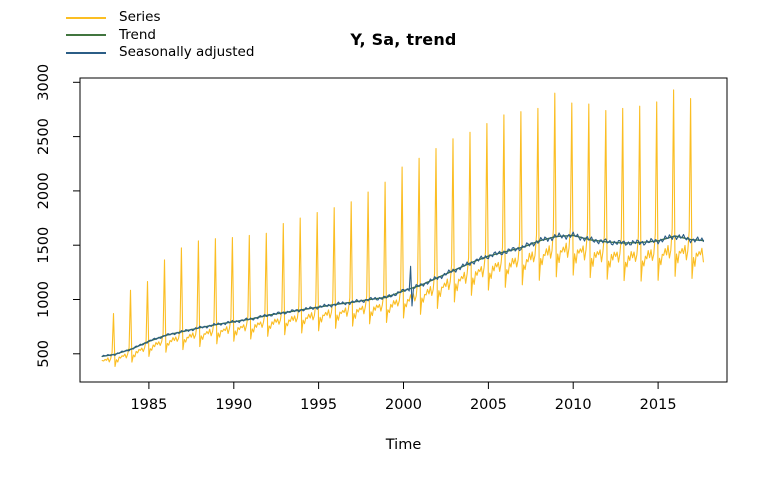 This screenshot has width=768, height=480. I want to click on x-tick-label: 1985, so click(148, 405).